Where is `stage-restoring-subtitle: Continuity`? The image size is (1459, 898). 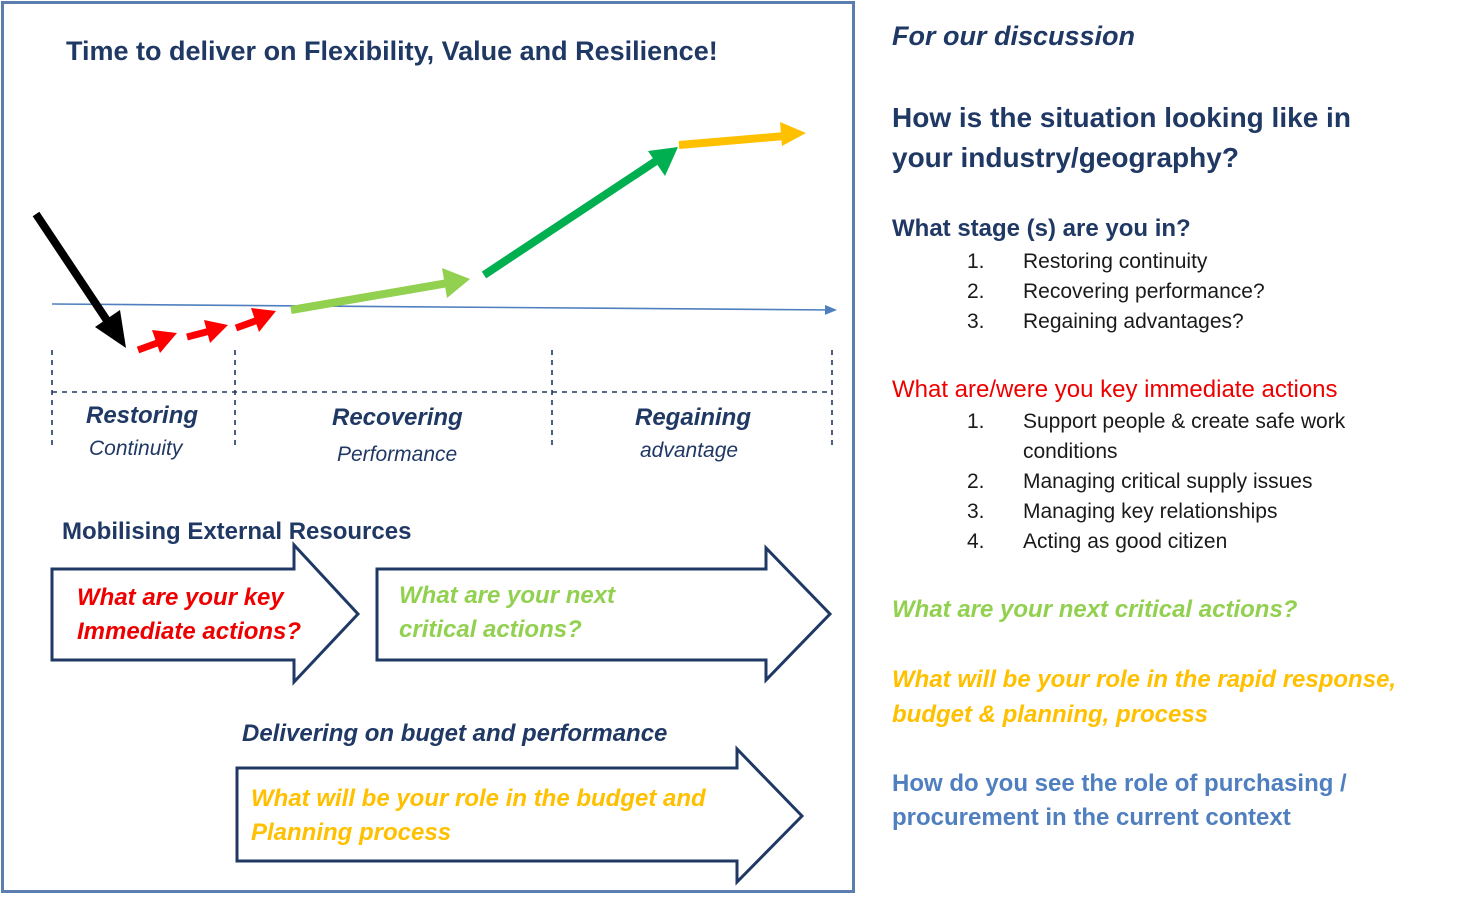 stage-restoring-subtitle: Continuity is located at coordinates (136, 448).